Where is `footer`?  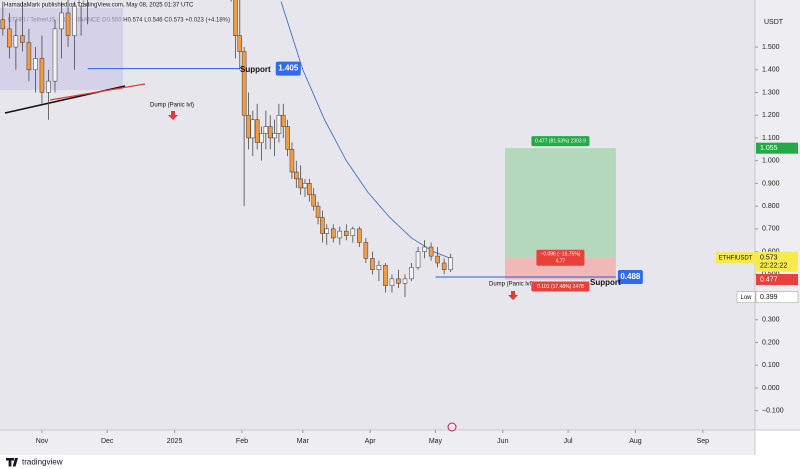 footer is located at coordinates (400, 462).